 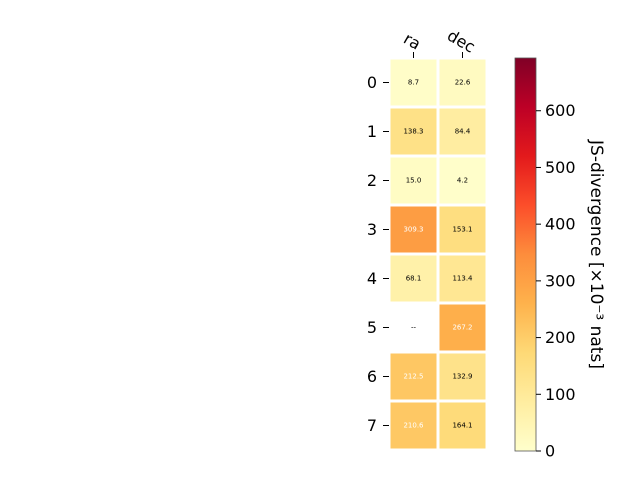 What do you see at coordinates (596, 254) in the screenshot?
I see `colorbar-label: JS-divergence [×10⁻³ nats]` at bounding box center [596, 254].